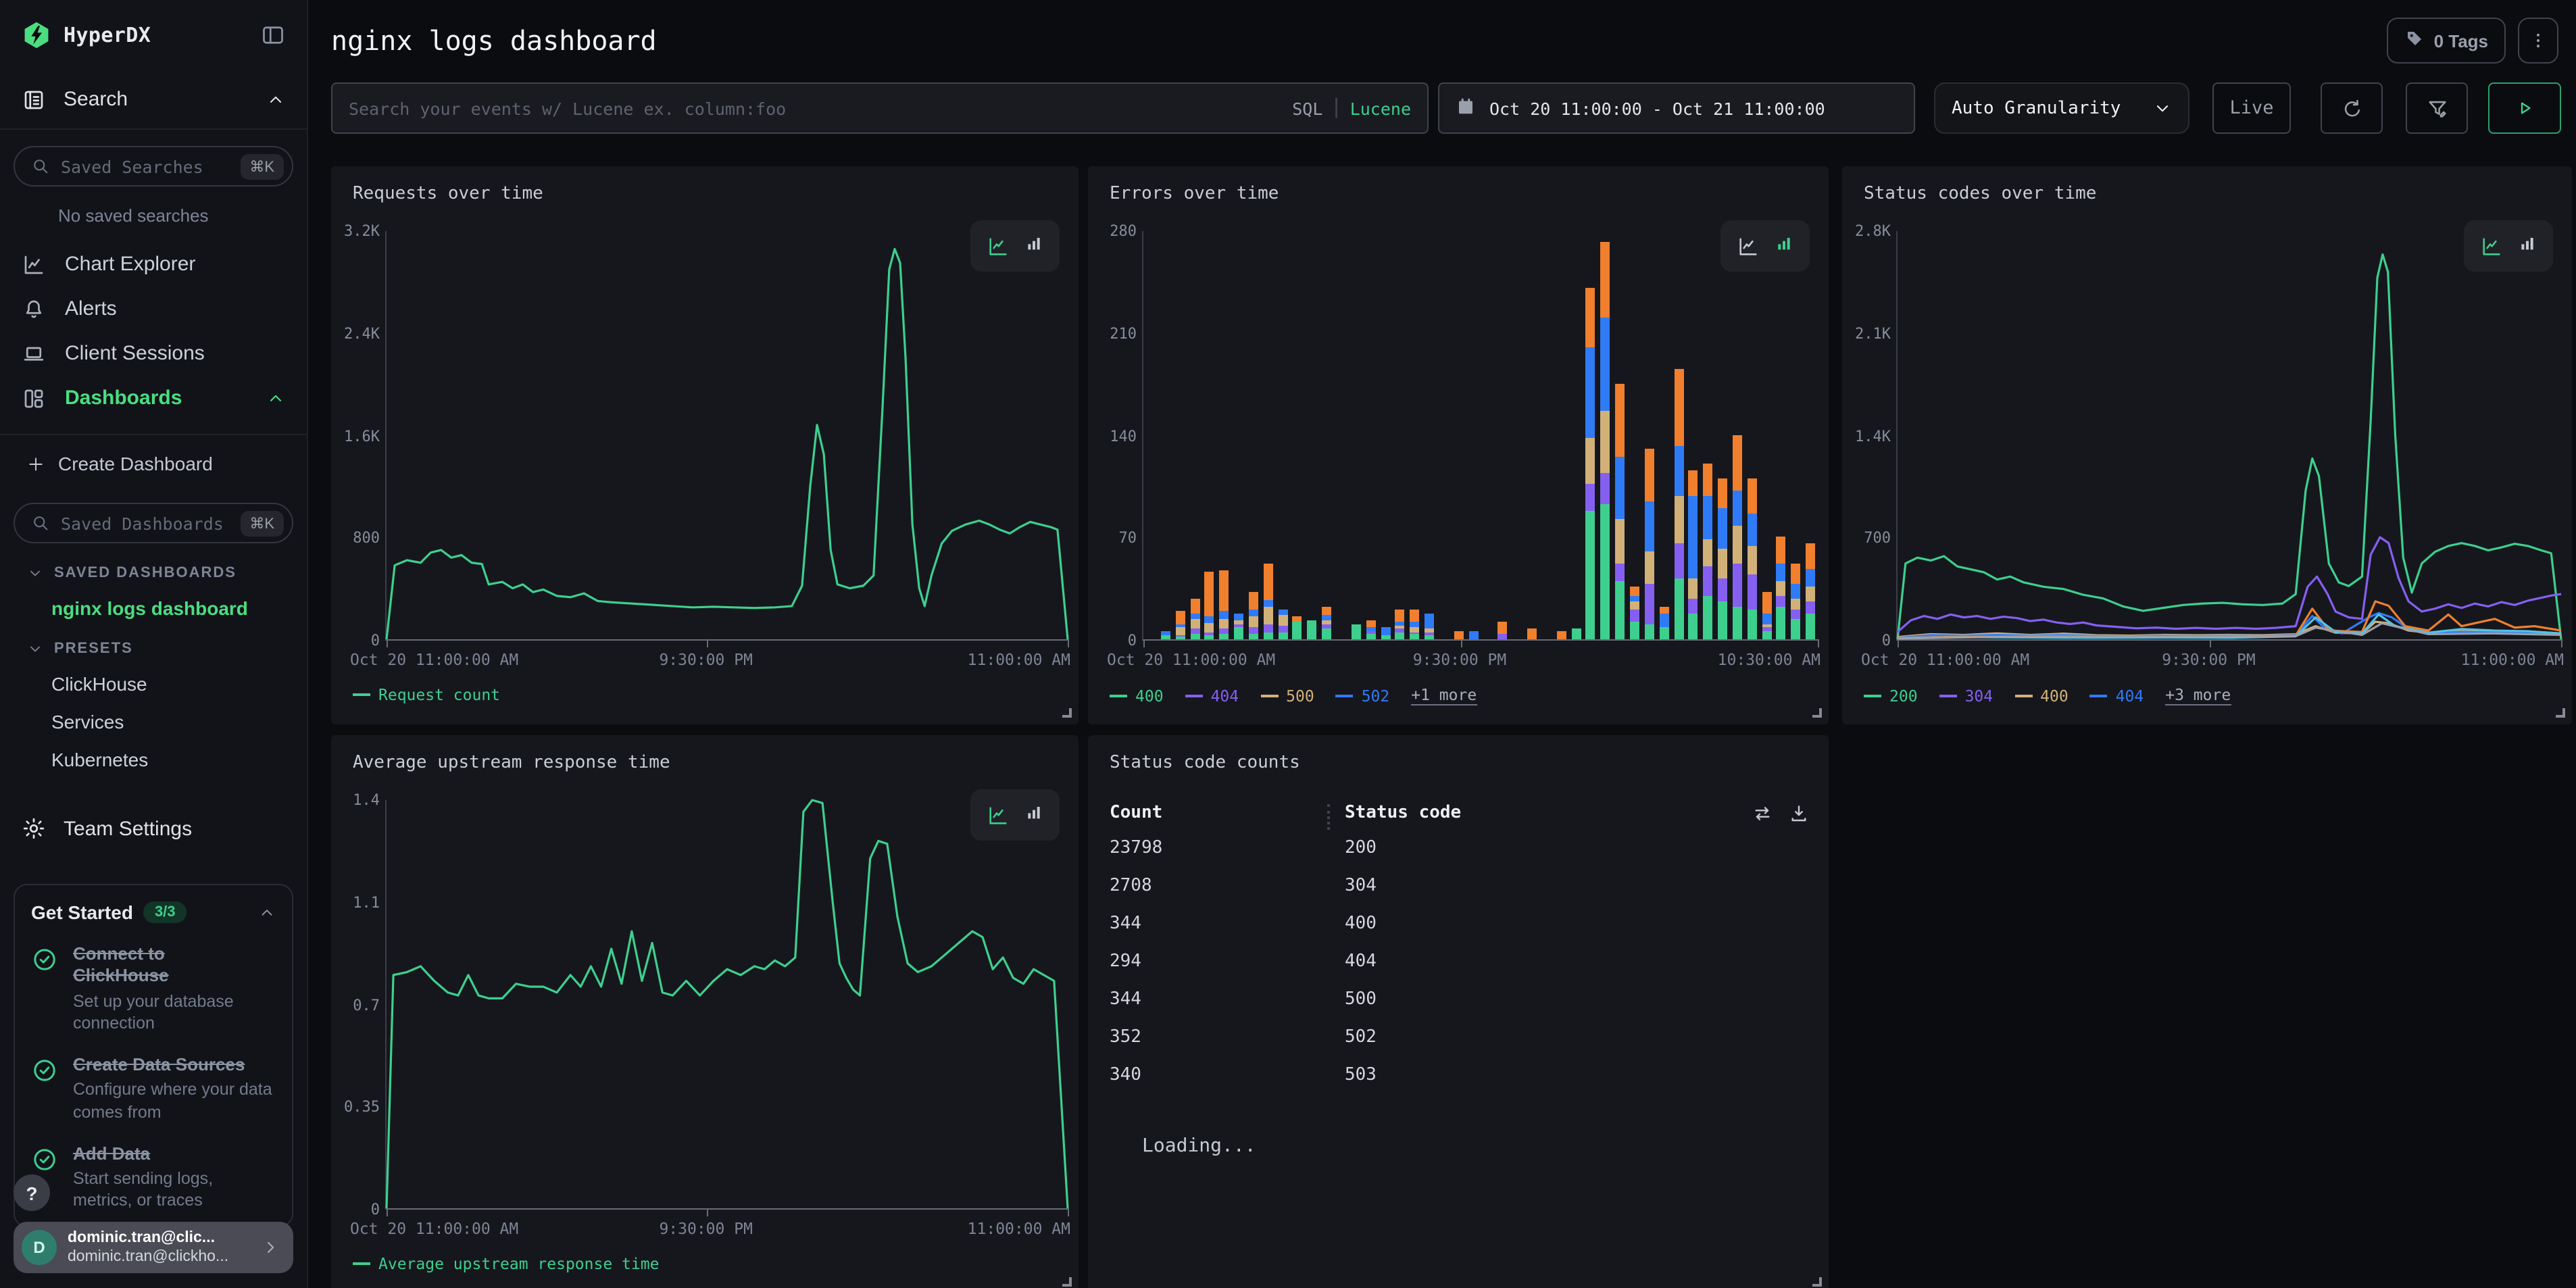  Describe the element at coordinates (2198, 695) in the screenshot. I see `legend-more-link: +3 more` at that location.